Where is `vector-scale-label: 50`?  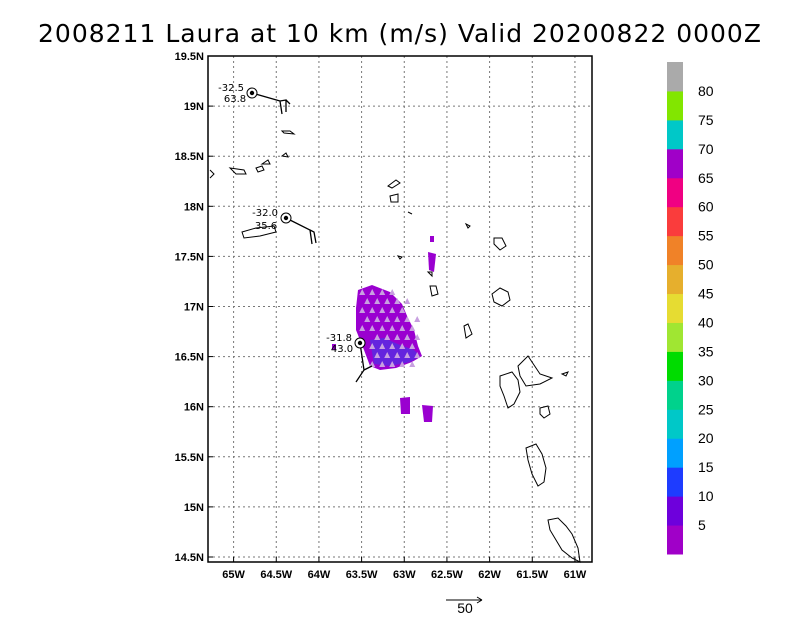 vector-scale-label: 50 is located at coordinates (465, 608).